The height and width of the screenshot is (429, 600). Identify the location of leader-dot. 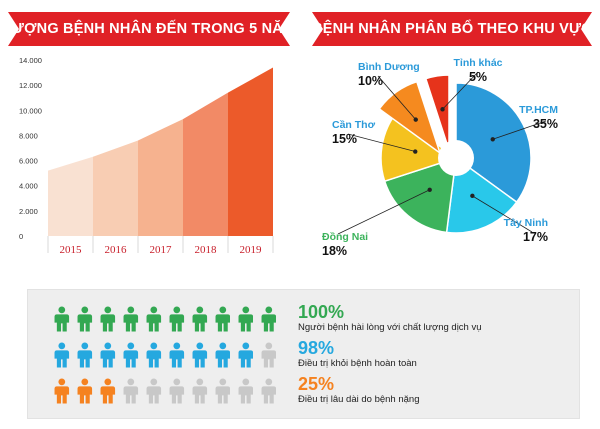
(492, 139).